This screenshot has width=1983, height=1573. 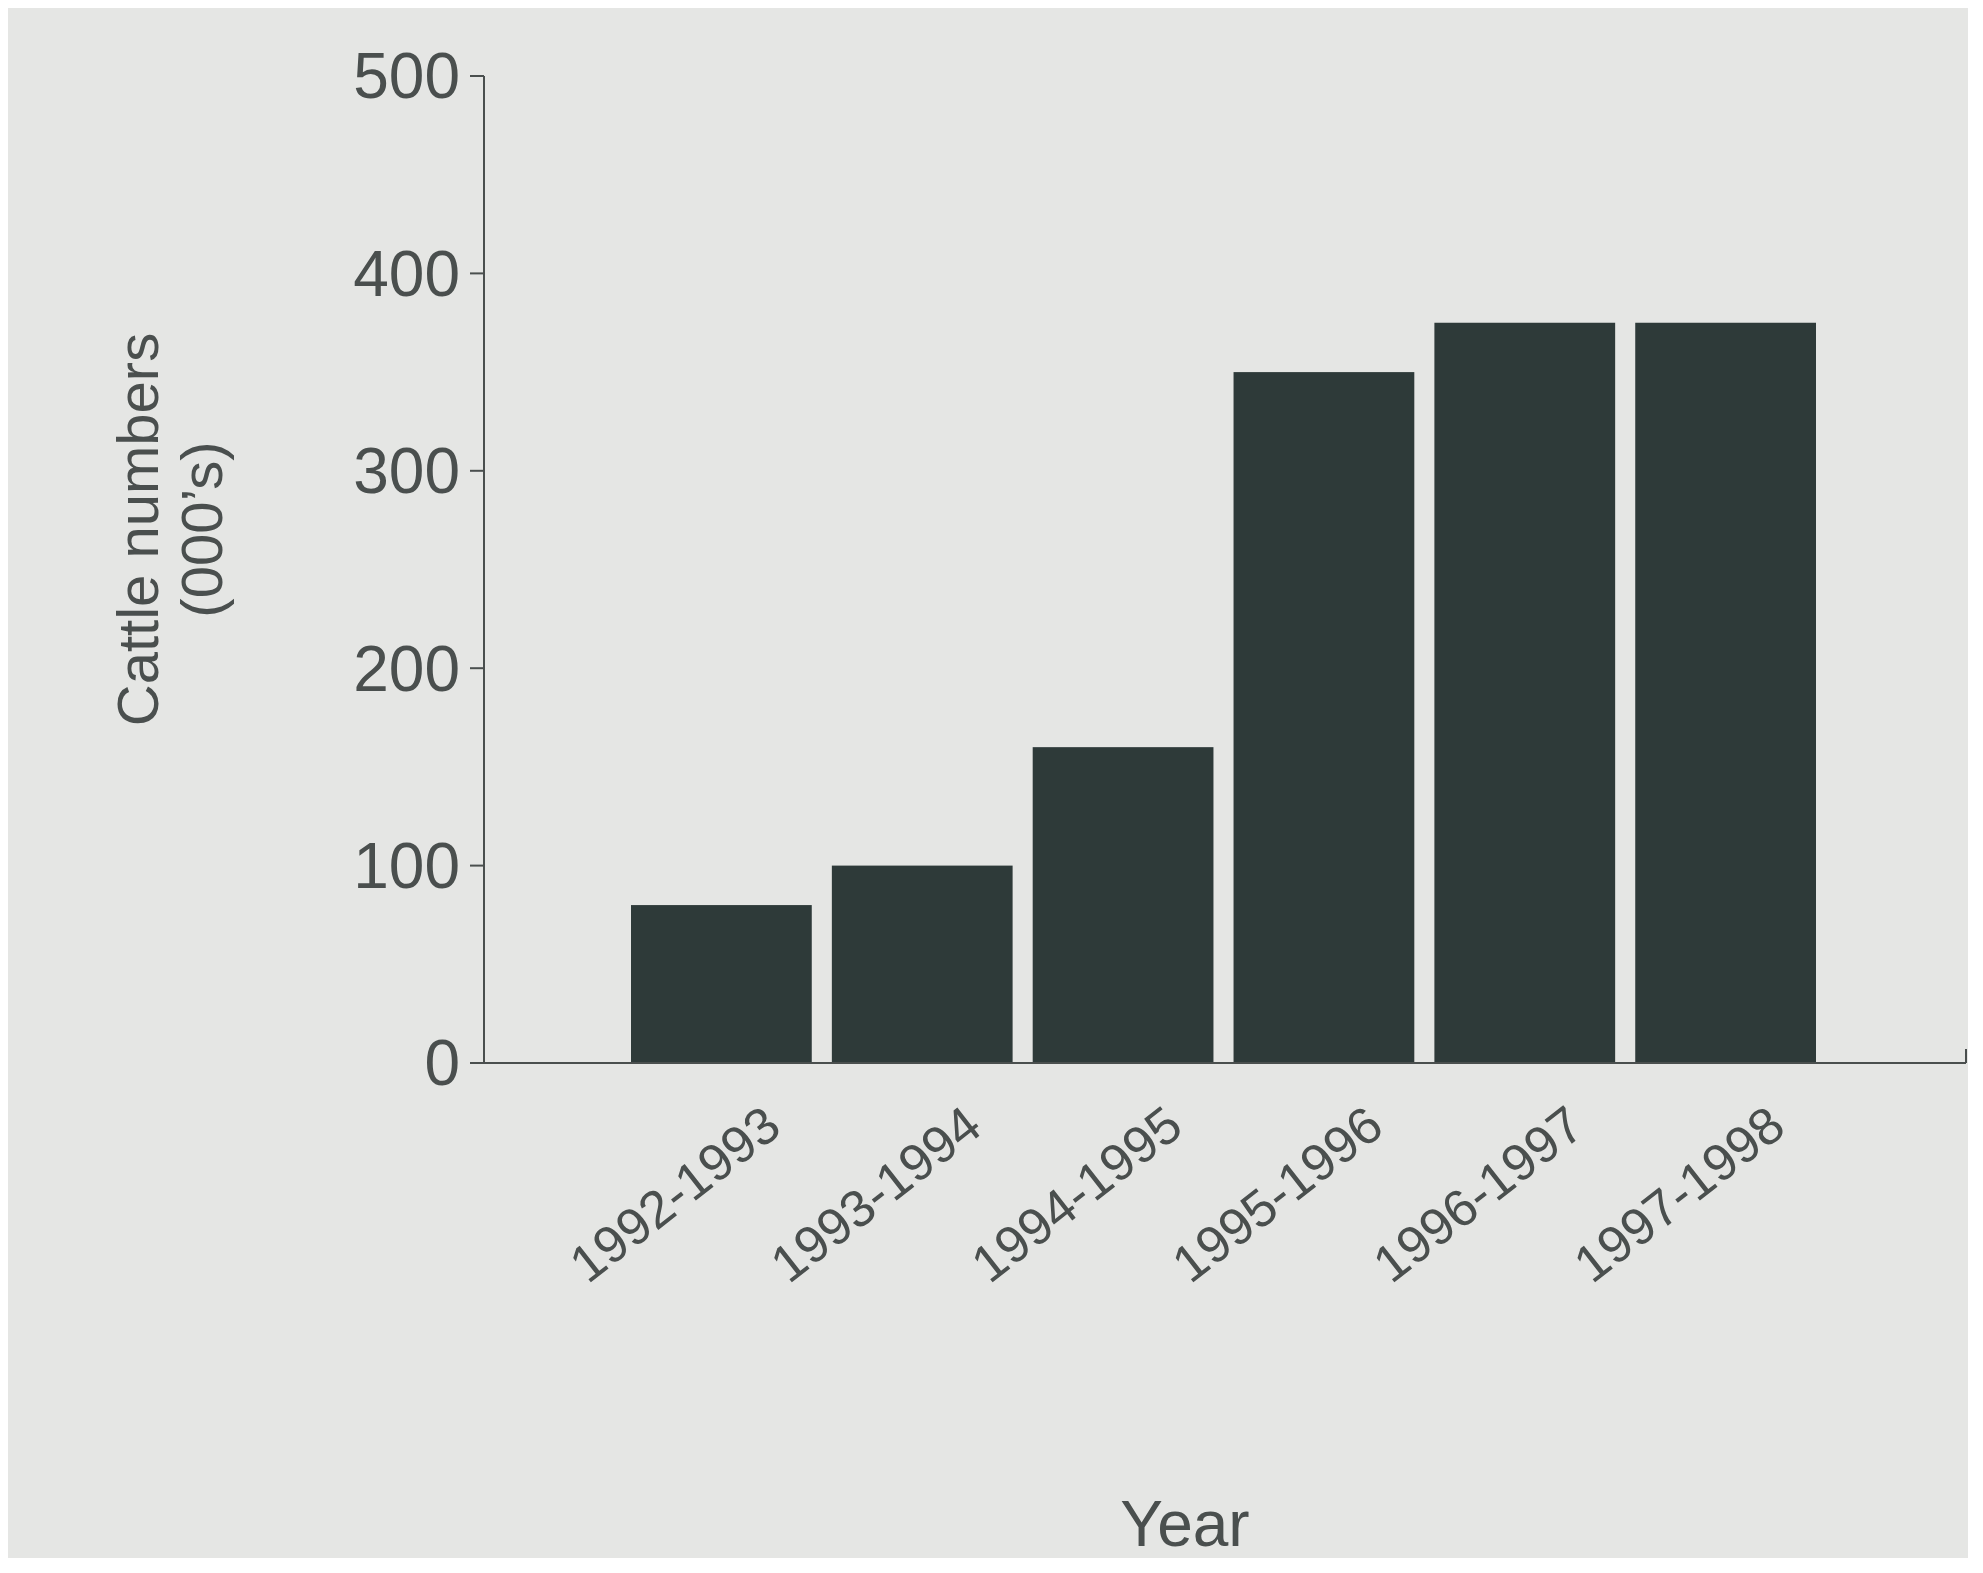 I want to click on y-tick-label: 400, so click(x=406, y=273).